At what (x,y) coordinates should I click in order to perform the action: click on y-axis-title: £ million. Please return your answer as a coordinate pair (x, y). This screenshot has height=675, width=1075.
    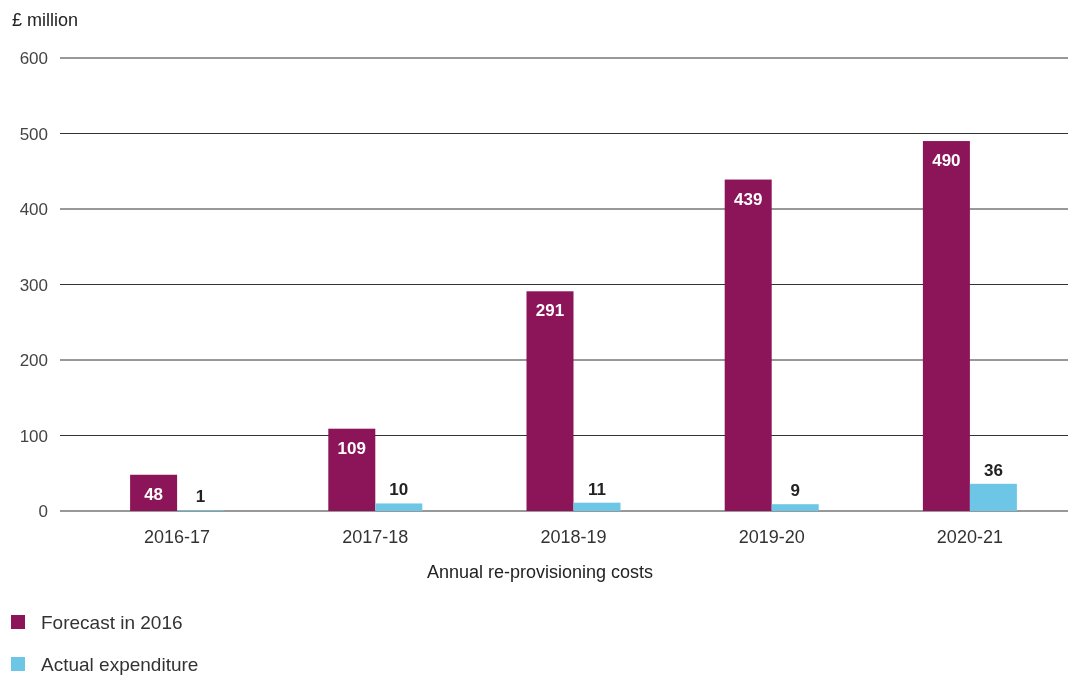
    Looking at the image, I should click on (45, 20).